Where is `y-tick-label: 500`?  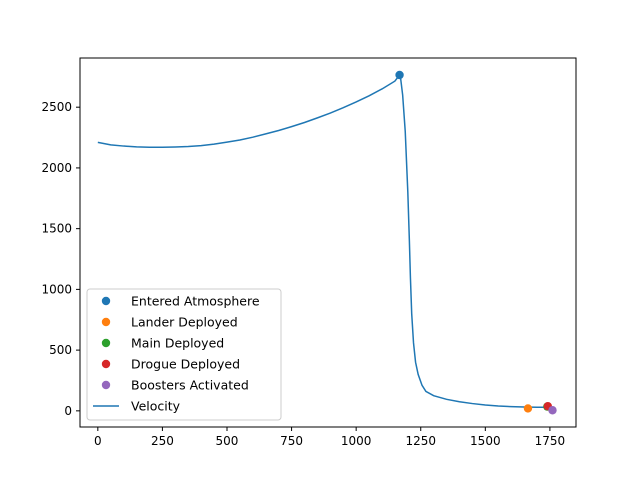
y-tick-label: 500 is located at coordinates (60, 350).